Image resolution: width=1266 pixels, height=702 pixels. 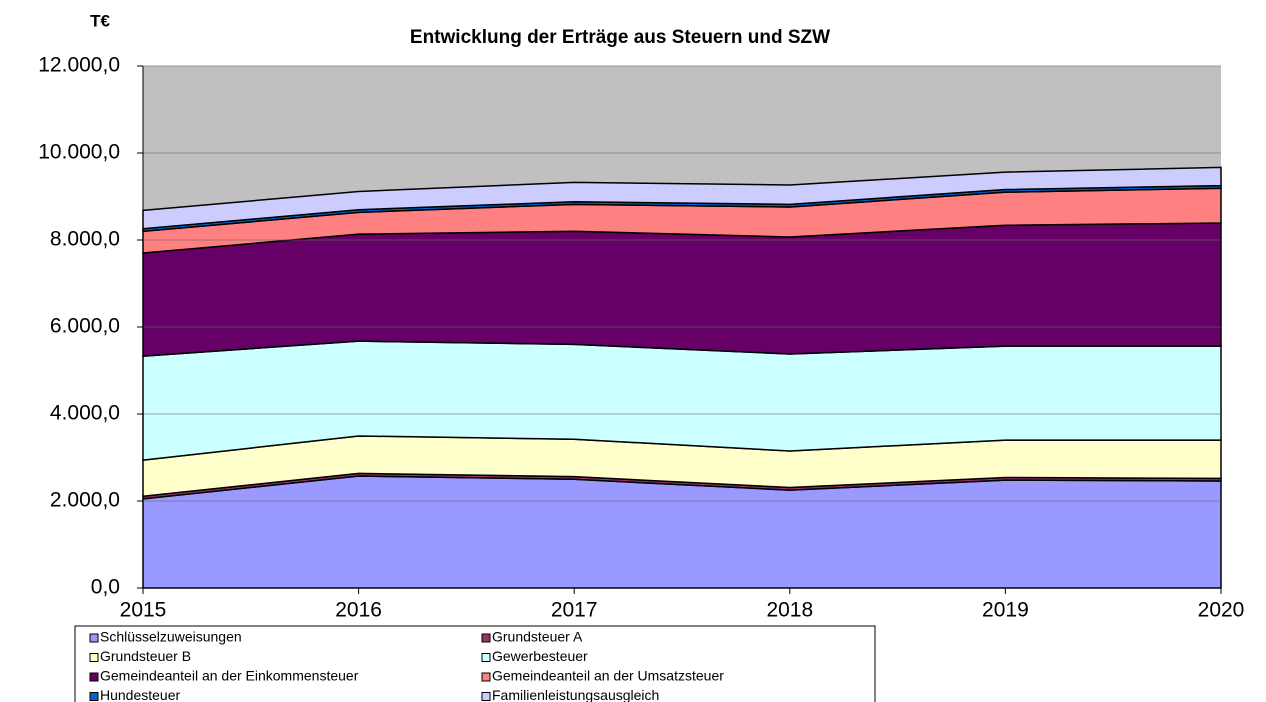 What do you see at coordinates (575, 694) in the screenshot?
I see `legend-label: Familienleistungsausgleich` at bounding box center [575, 694].